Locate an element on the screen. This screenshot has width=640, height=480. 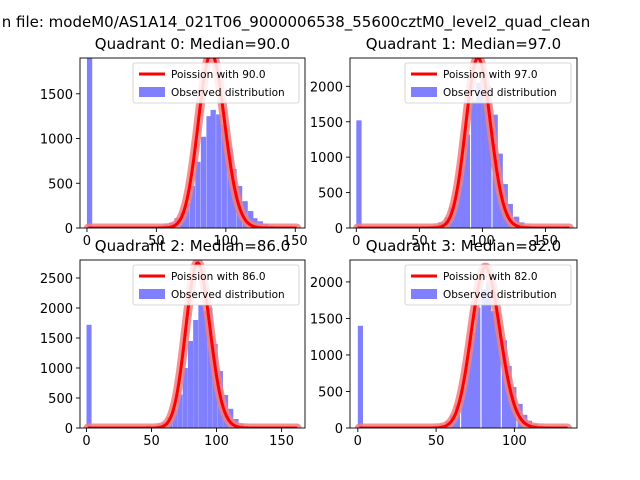
legend: Poission with 86.0 Observed distribution is located at coordinates (216, 285).